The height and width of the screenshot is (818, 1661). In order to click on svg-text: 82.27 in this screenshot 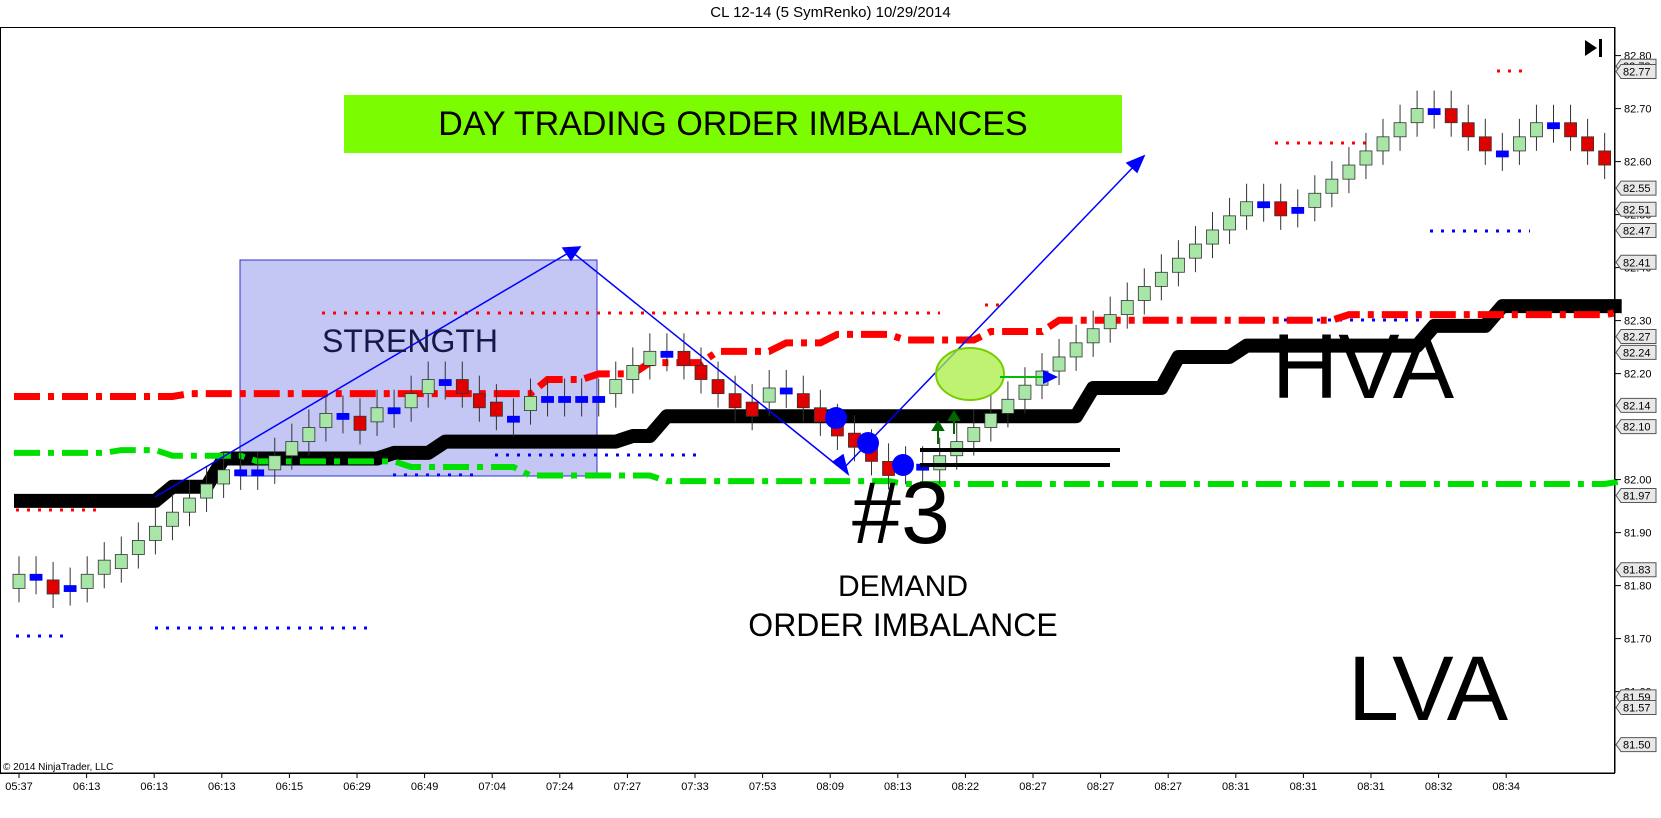, I will do `click(1637, 338)`.